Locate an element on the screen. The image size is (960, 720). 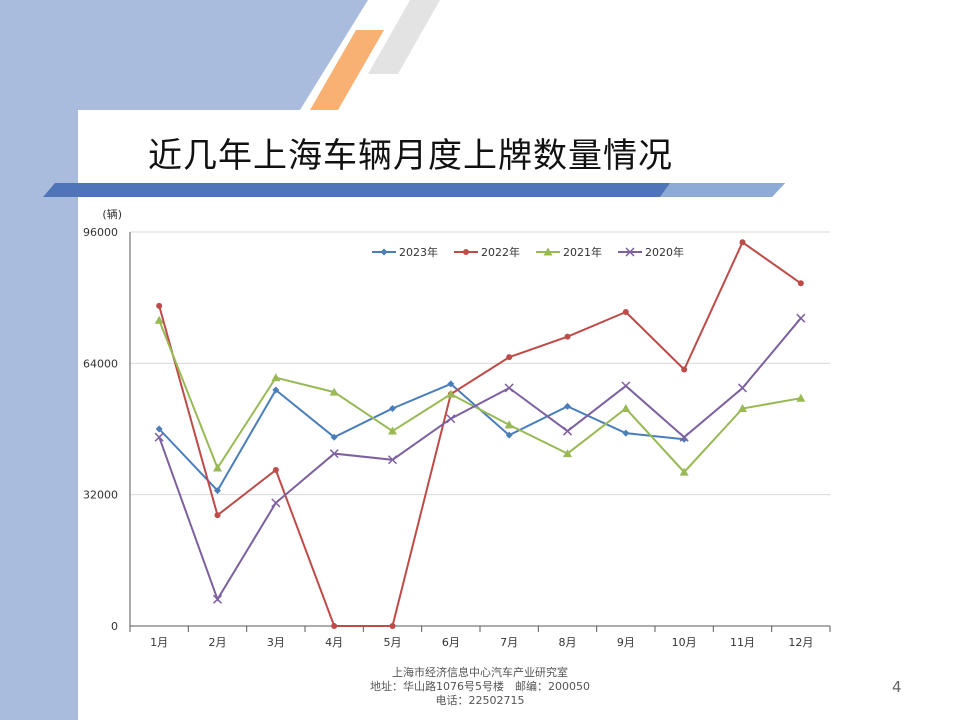
x-tick-label: 2月 is located at coordinates (218, 642).